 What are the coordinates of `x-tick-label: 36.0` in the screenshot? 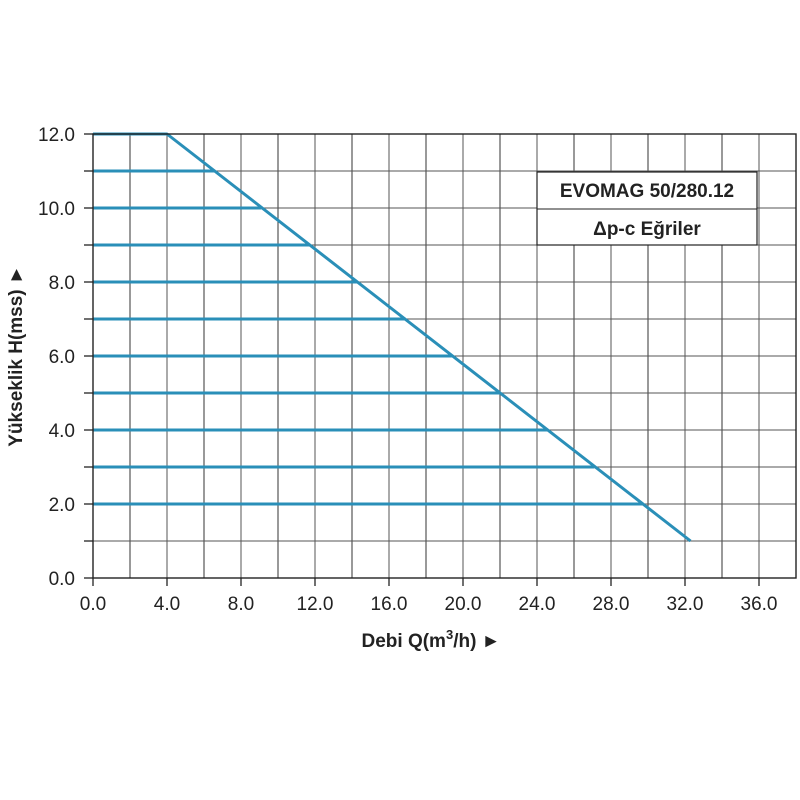 It's located at (759, 604).